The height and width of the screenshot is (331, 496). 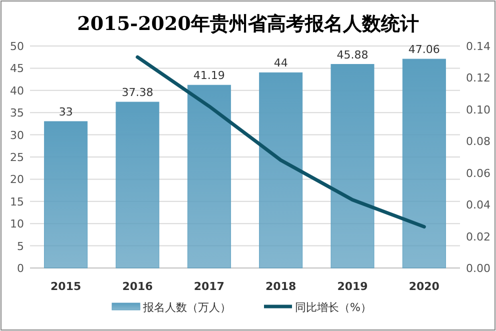 What do you see at coordinates (138, 286) in the screenshot?
I see `x-tick-label: 2016` at bounding box center [138, 286].